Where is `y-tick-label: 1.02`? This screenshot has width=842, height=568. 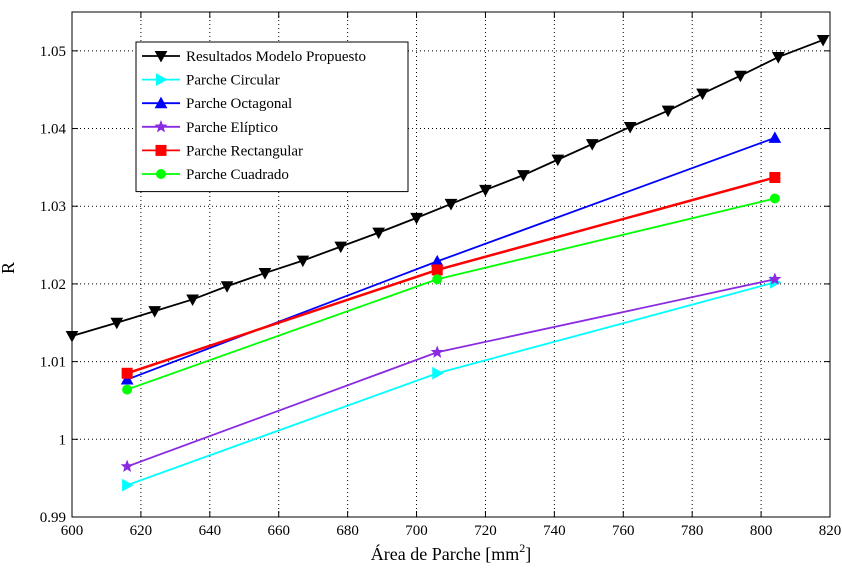 y-tick-label: 1.02 is located at coordinates (53, 285).